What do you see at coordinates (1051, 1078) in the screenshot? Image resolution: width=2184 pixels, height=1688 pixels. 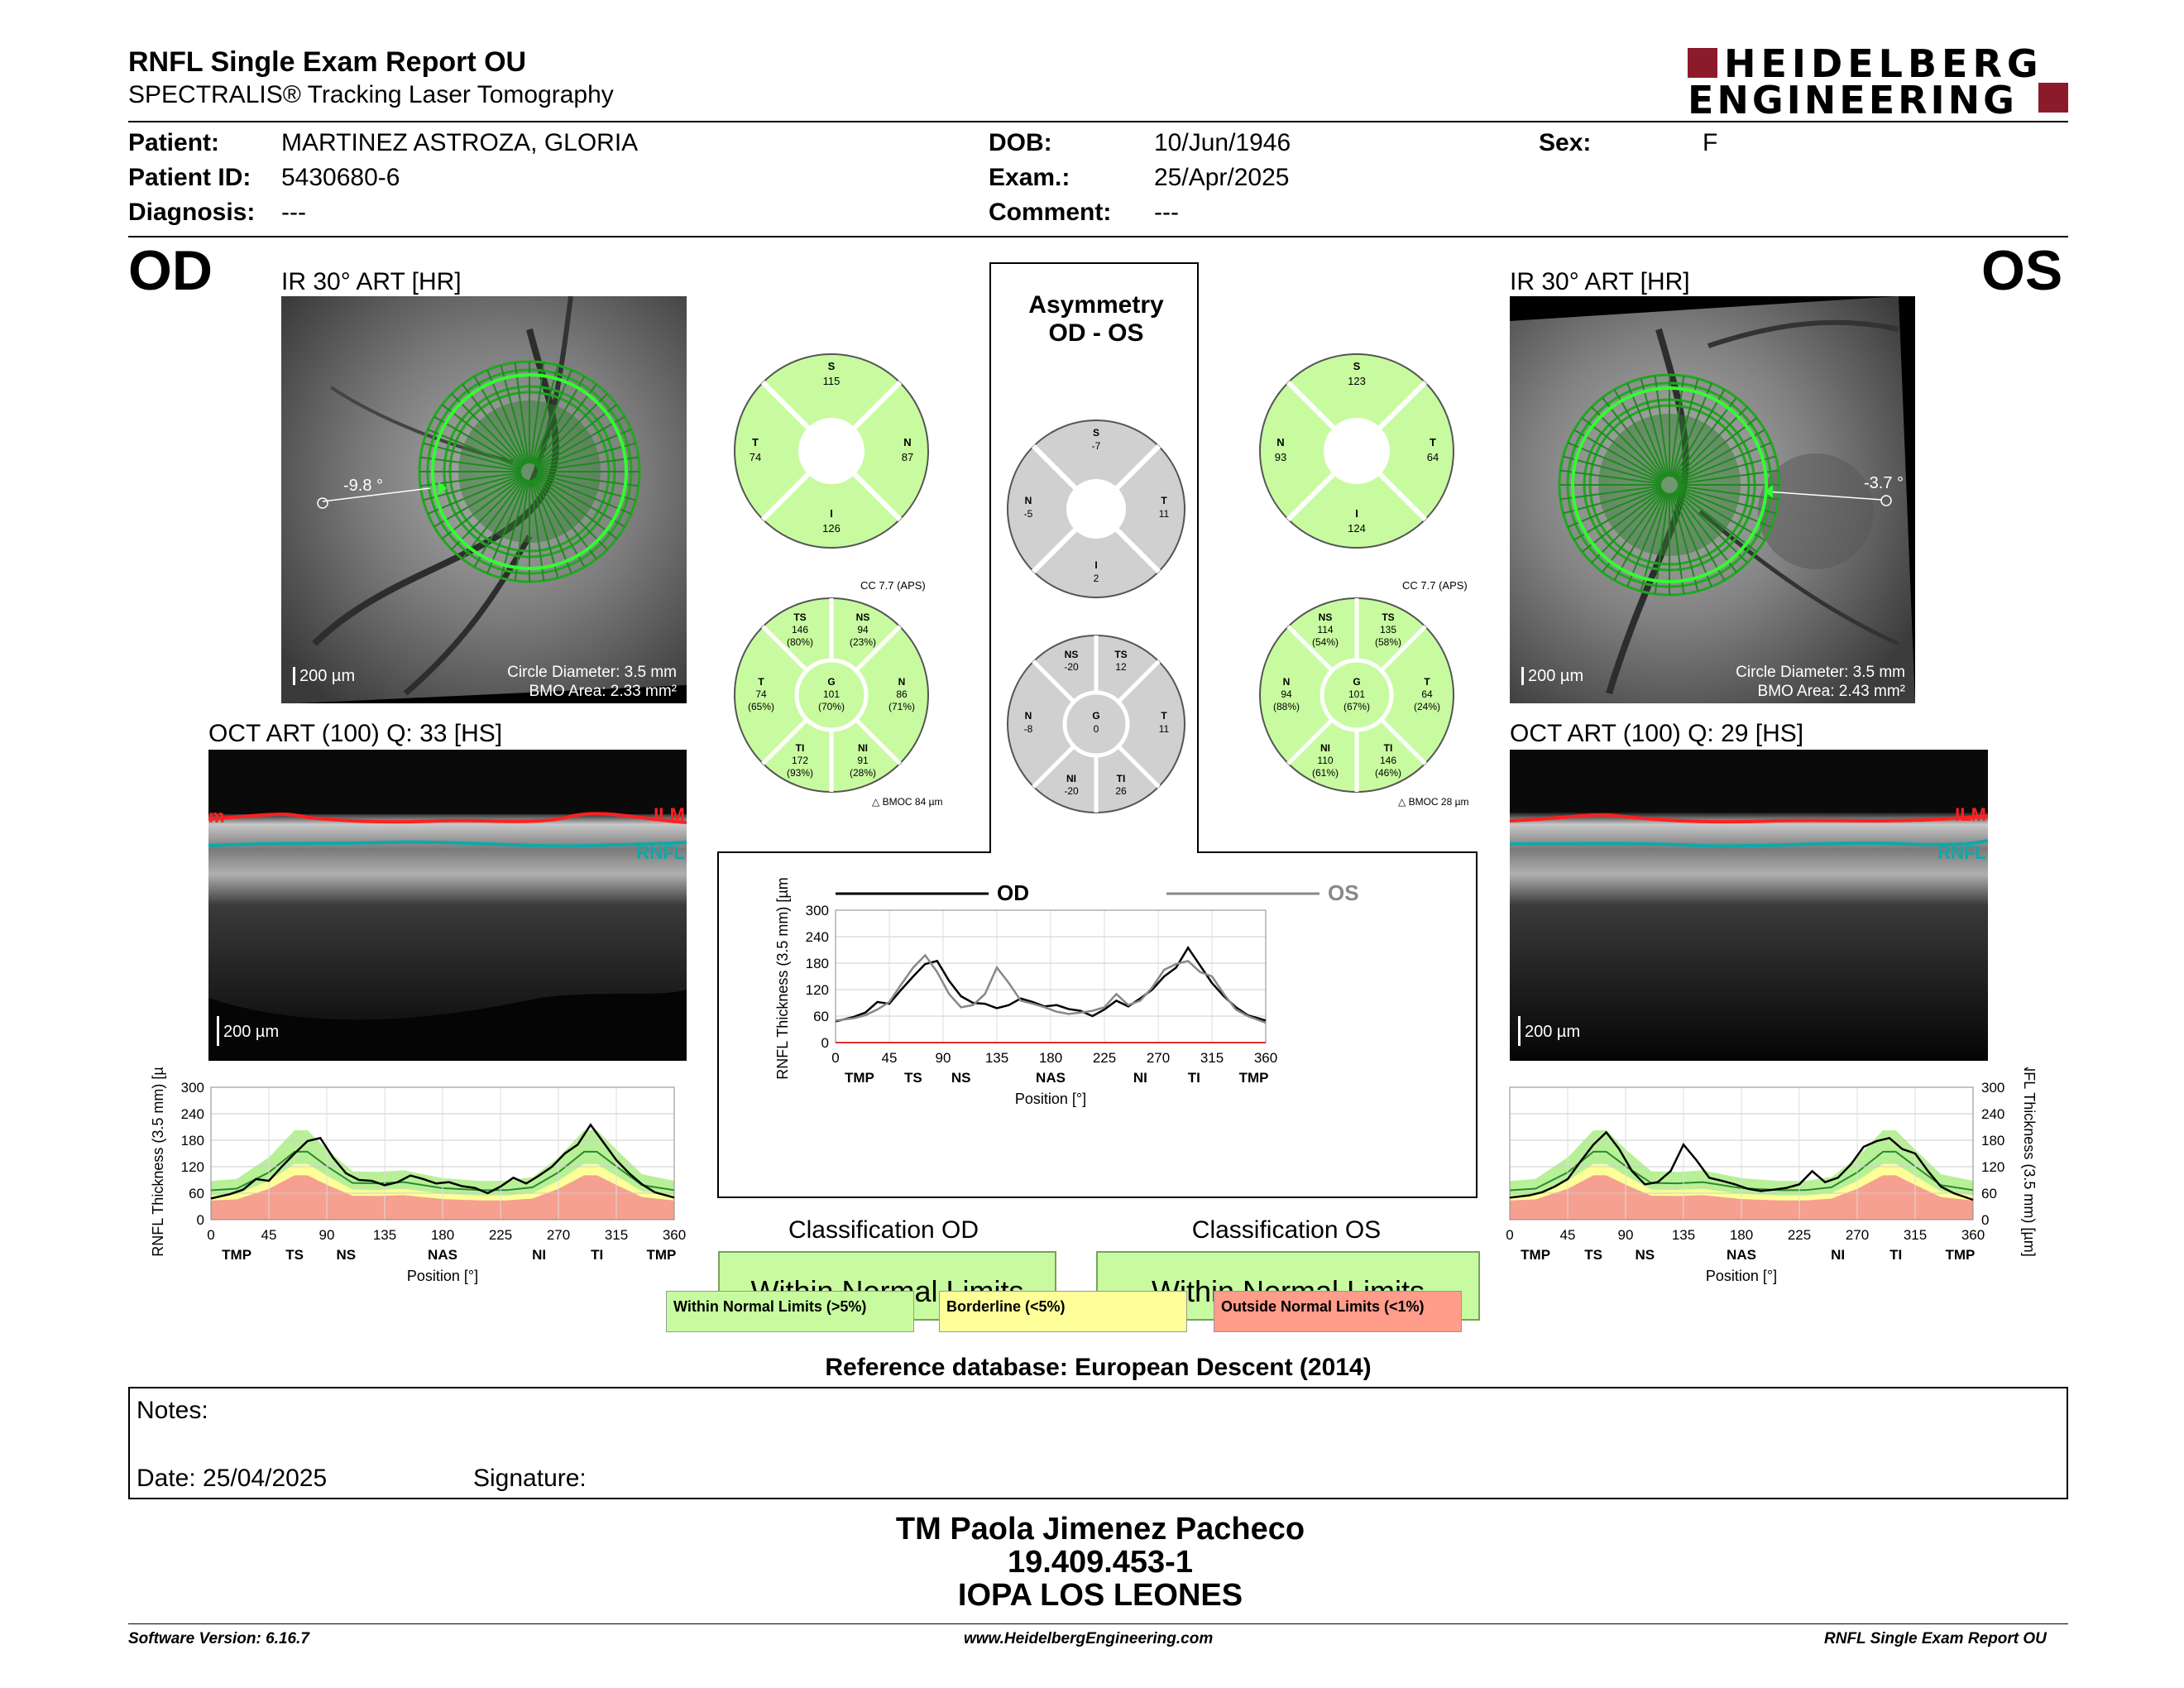 I see `region-label: NAS` at bounding box center [1051, 1078].